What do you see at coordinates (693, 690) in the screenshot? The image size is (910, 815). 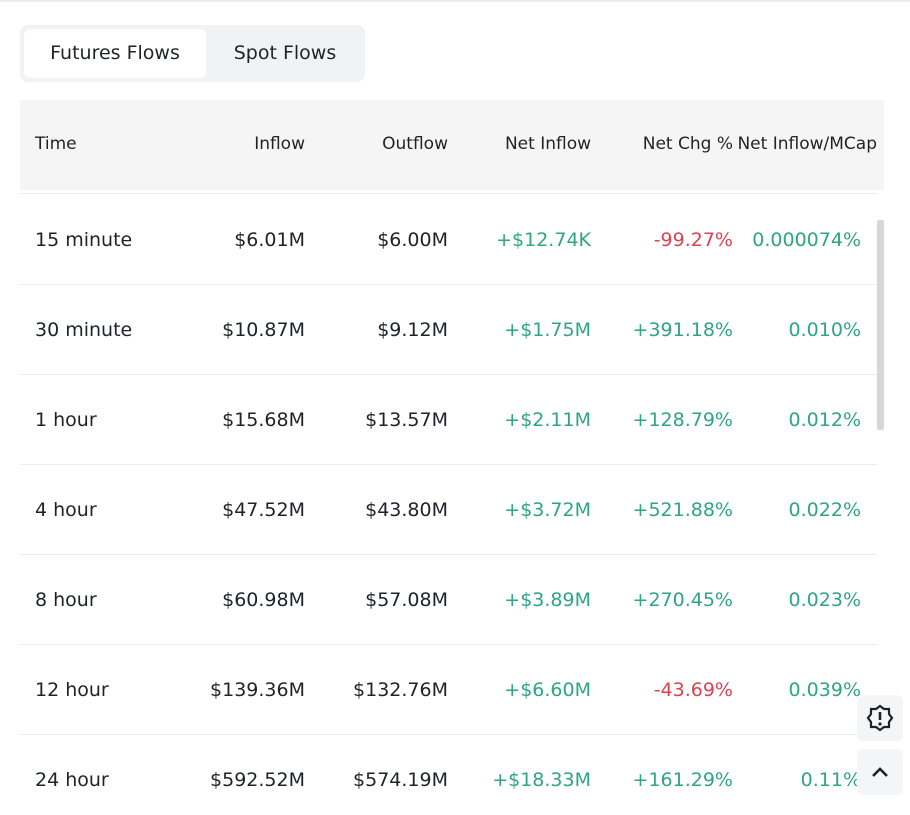 I see `cell-net-change: -43.69%` at bounding box center [693, 690].